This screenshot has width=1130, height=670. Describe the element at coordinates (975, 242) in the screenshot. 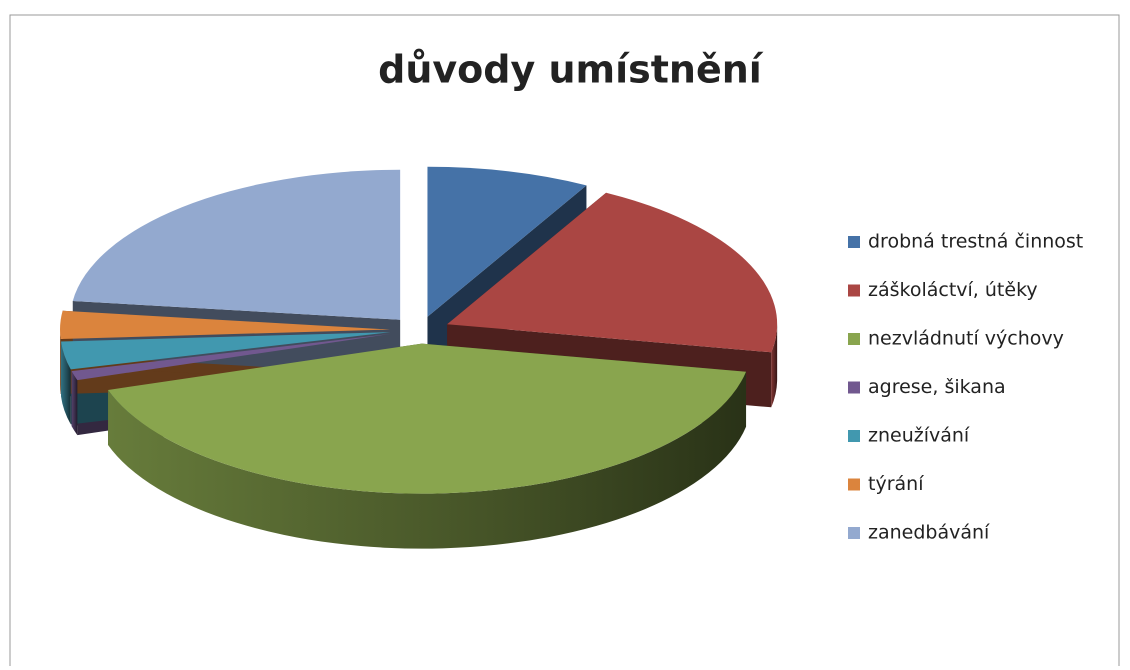

I see `legend-label: drobná trestná činnost` at that location.